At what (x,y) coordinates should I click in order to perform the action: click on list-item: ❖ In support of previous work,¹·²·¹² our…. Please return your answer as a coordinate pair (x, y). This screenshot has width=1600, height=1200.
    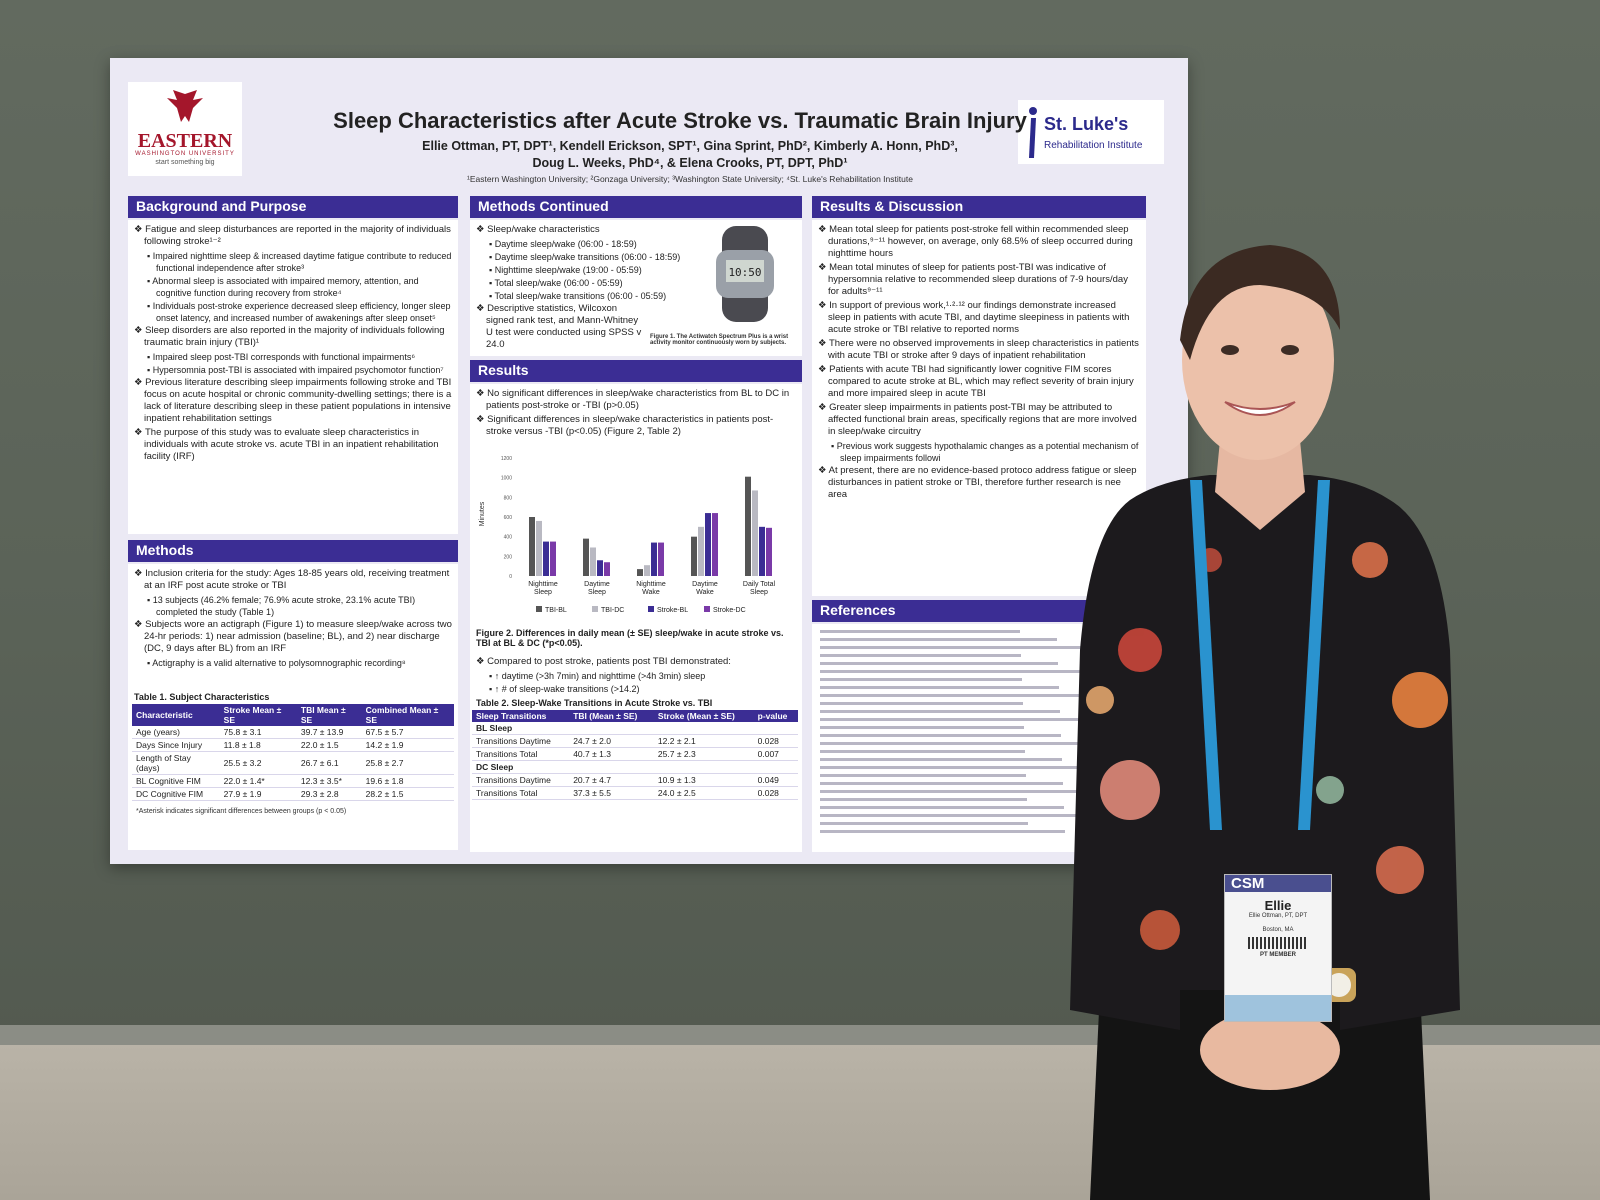
    Looking at the image, I should click on (974, 317).